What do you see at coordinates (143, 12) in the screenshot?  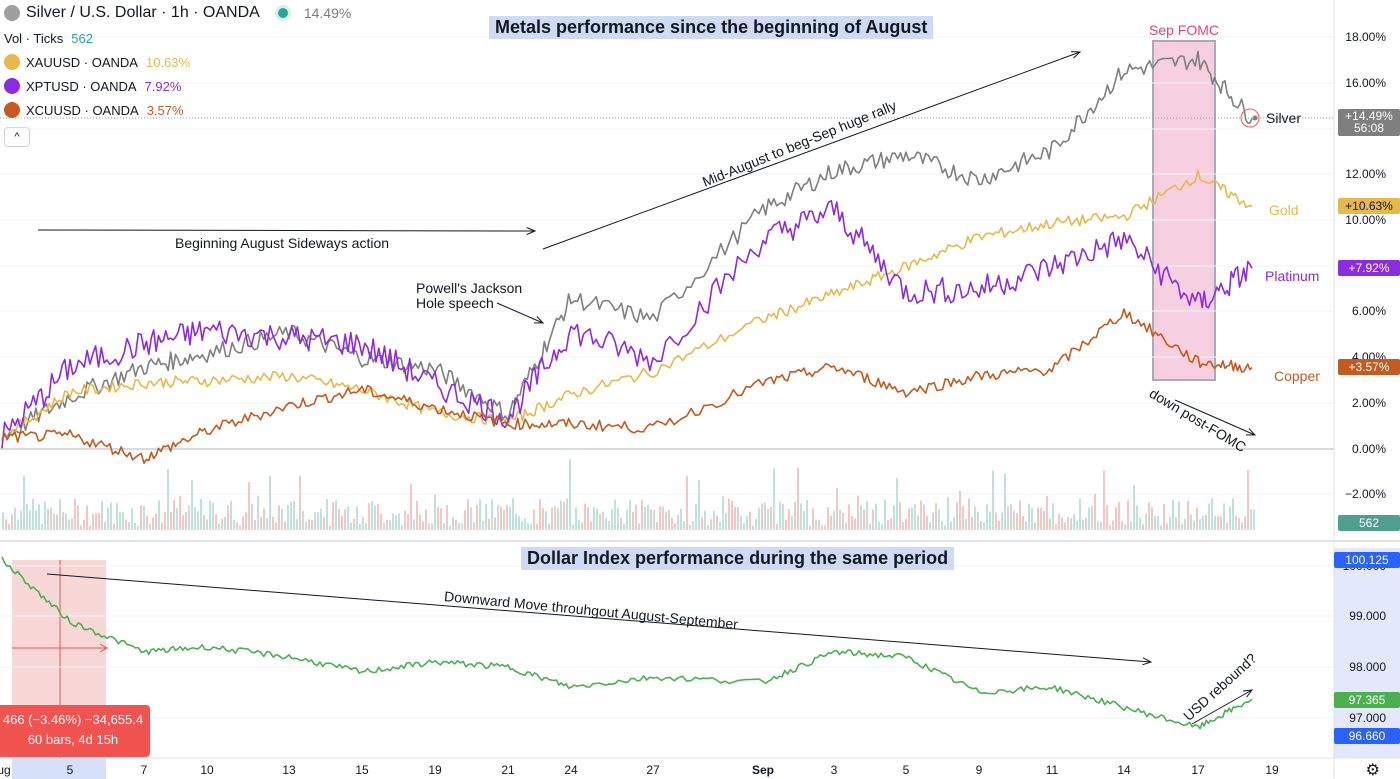 I see `symbol-title: Silver / U.S. Dollar · 1h · OANDA` at bounding box center [143, 12].